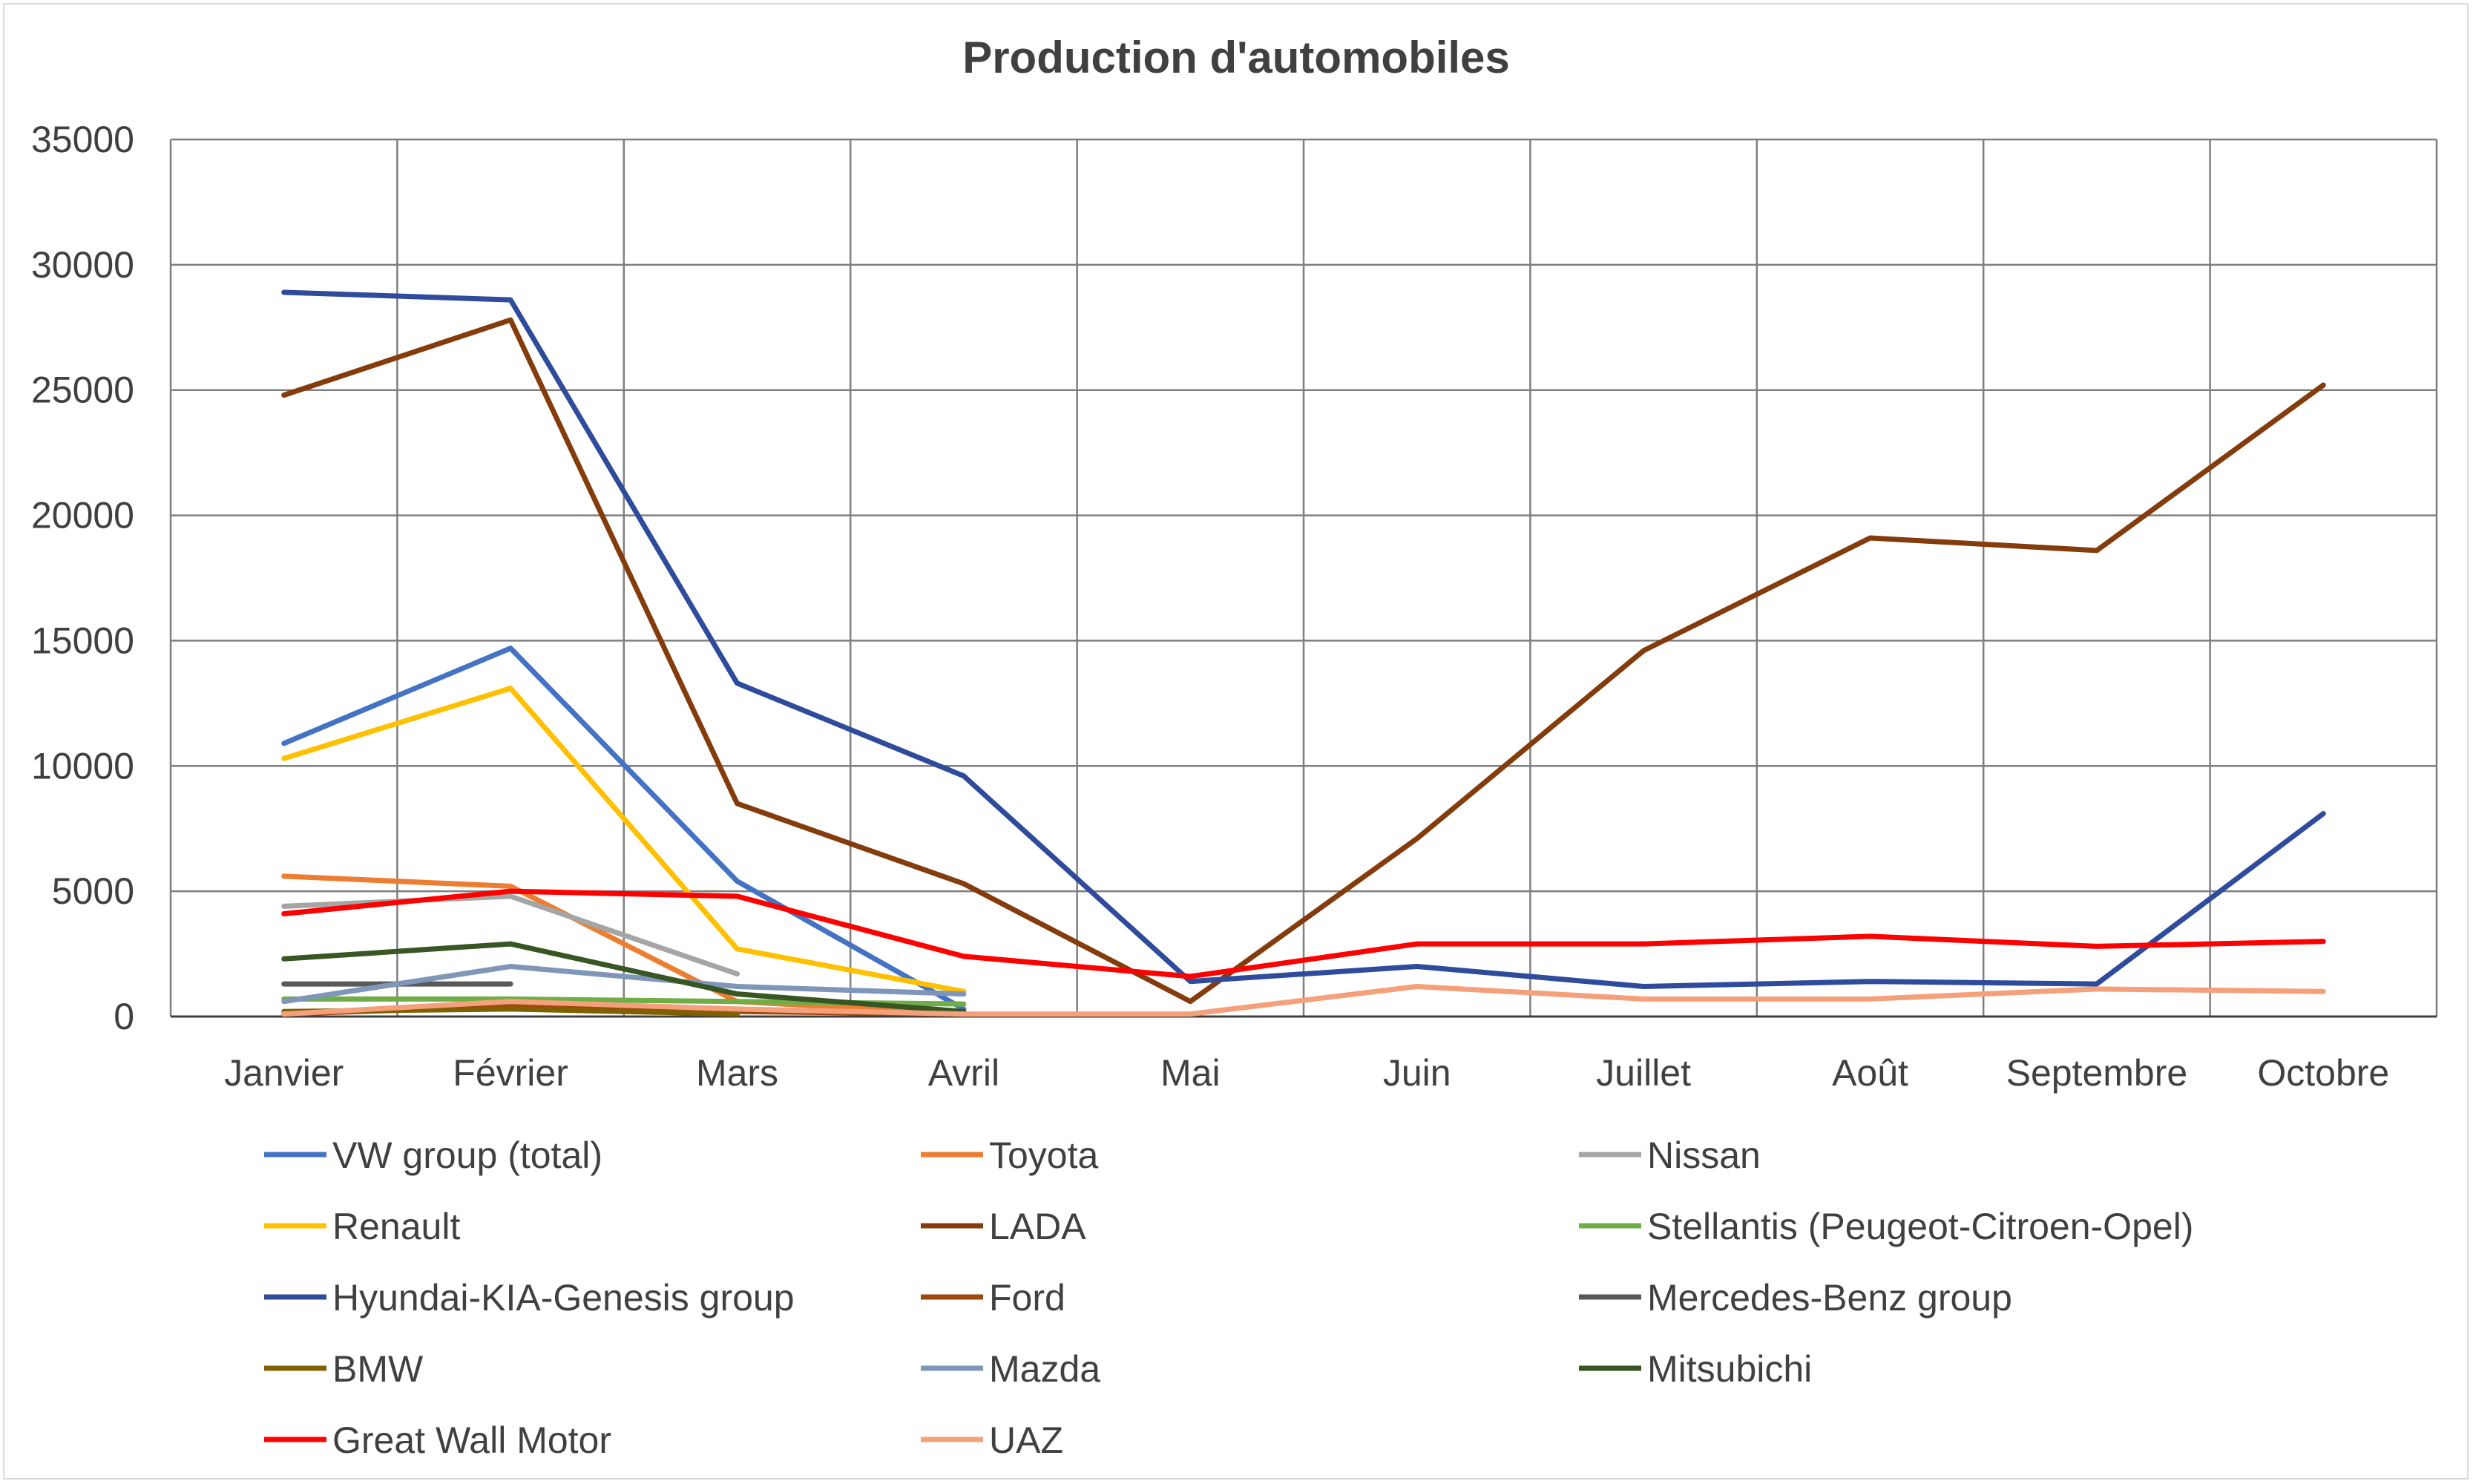  What do you see at coordinates (1191, 1073) in the screenshot?
I see `x-tick-label: Mai` at bounding box center [1191, 1073].